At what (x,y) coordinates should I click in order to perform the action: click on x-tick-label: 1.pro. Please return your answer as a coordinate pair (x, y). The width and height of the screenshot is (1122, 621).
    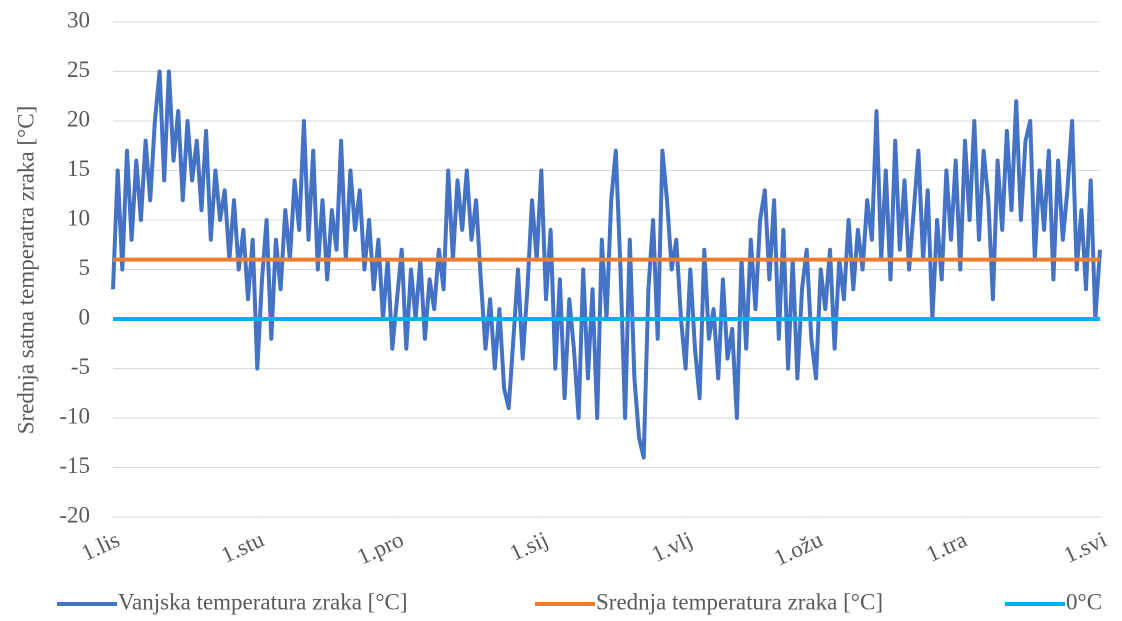
    Looking at the image, I should click on (380, 548).